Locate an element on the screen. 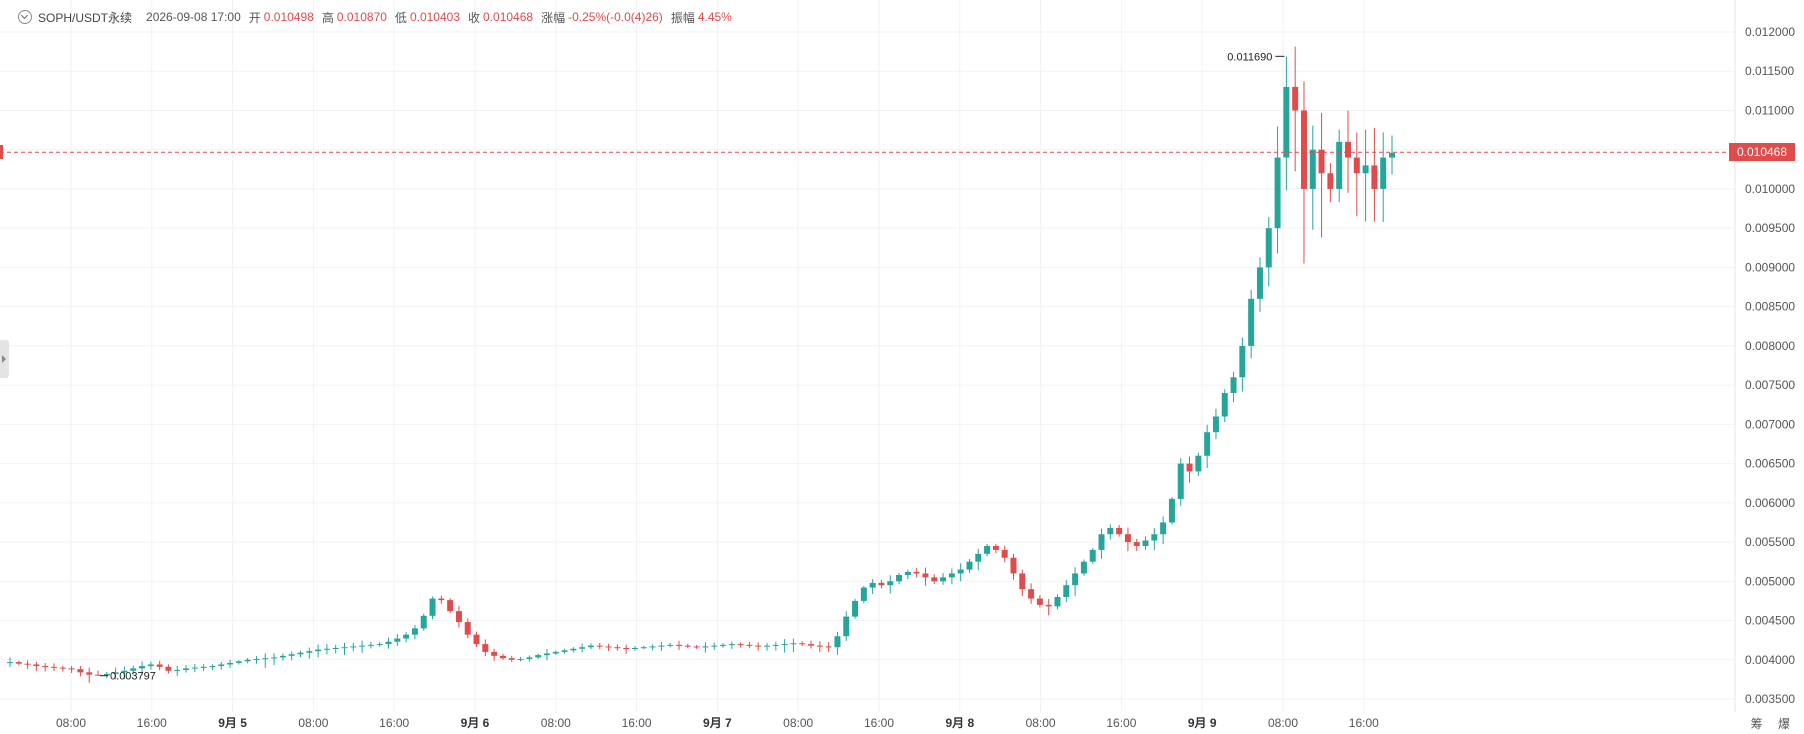 The height and width of the screenshot is (734, 1804). amplitude-value: 4.45% is located at coordinates (714, 17).